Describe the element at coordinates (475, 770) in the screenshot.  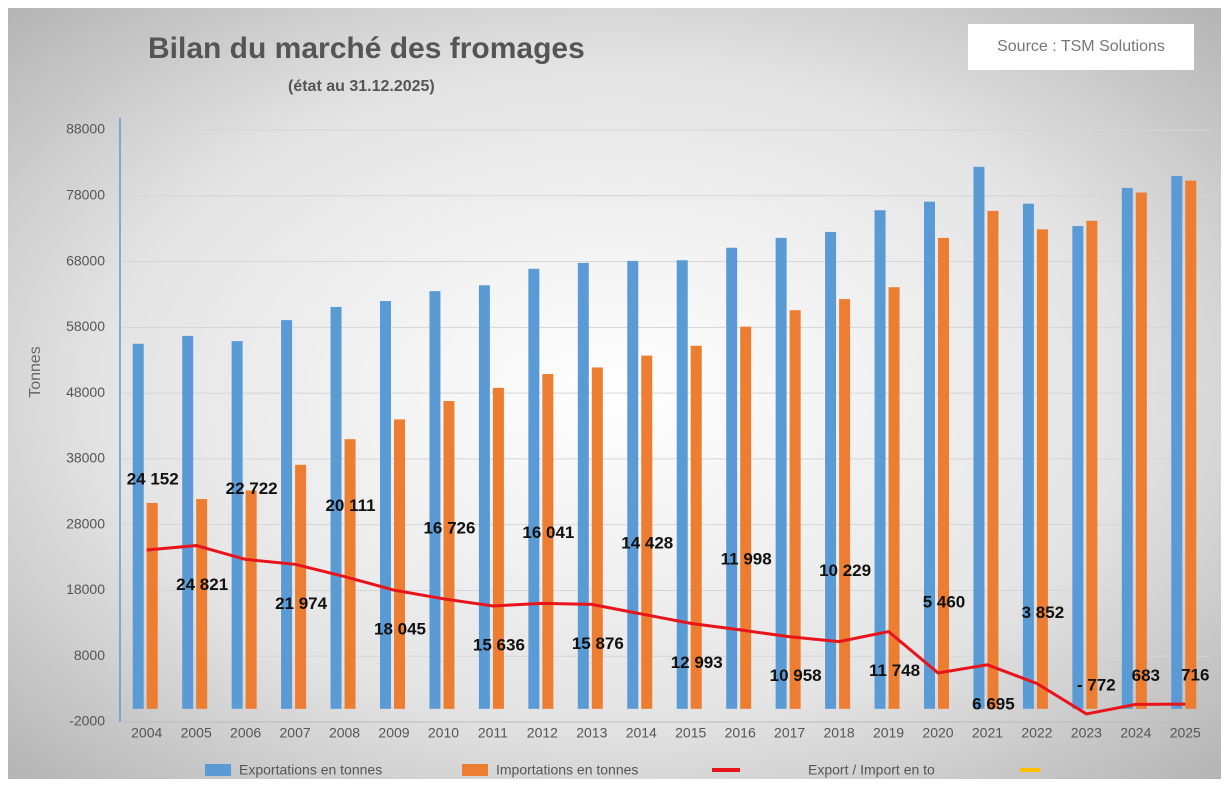
I see `legend-swatch` at that location.